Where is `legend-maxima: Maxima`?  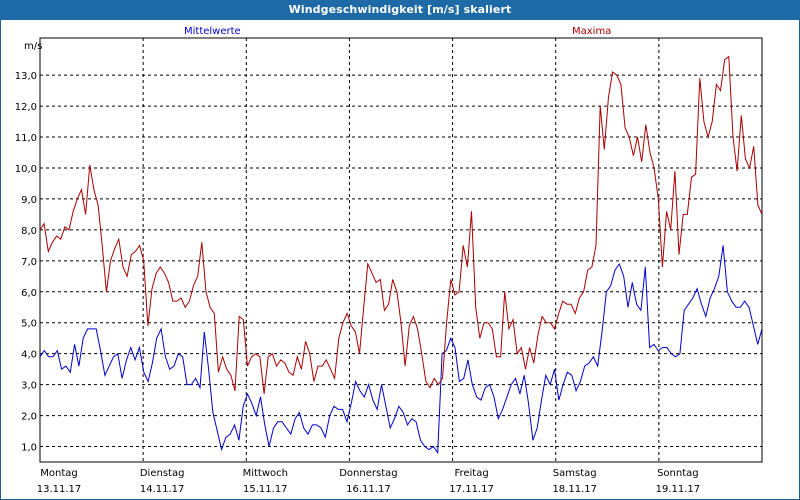 legend-maxima: Maxima is located at coordinates (591, 31).